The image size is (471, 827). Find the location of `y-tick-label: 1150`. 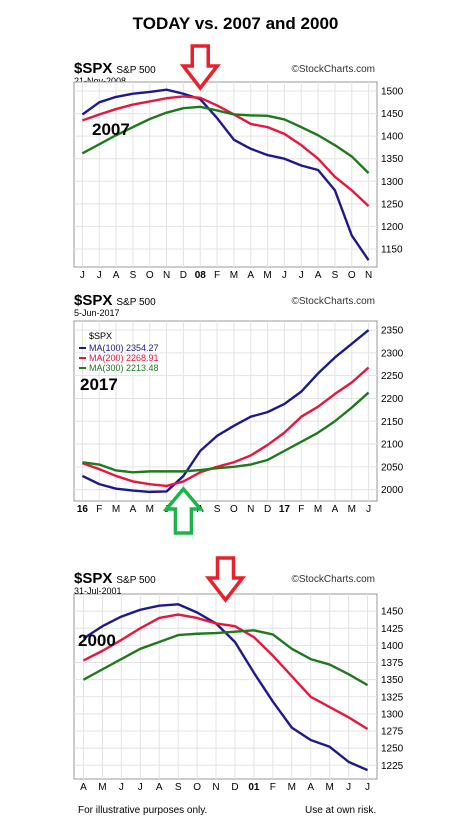

y-tick-label: 1150 is located at coordinates (392, 249).